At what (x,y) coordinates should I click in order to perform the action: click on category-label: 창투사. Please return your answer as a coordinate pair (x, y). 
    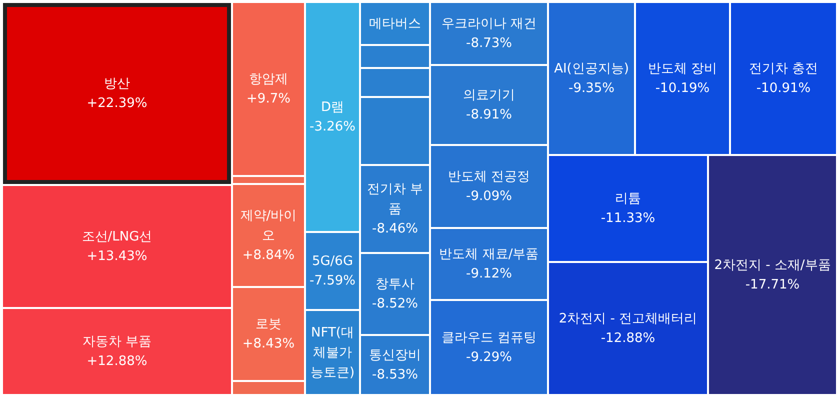
    Looking at the image, I should click on (395, 284).